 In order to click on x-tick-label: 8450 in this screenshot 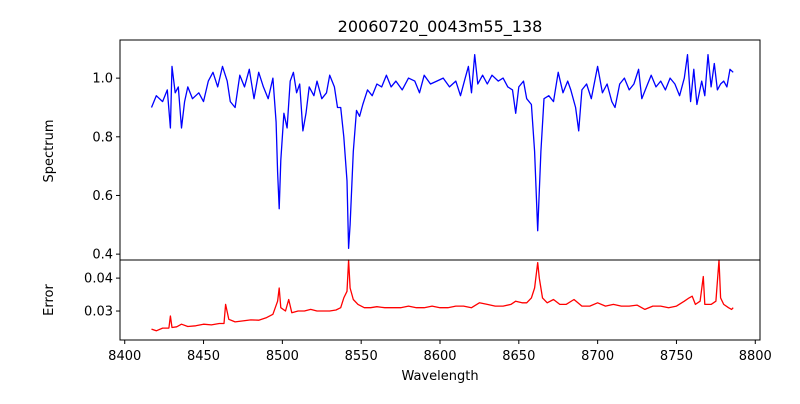, I will do `click(203, 356)`.